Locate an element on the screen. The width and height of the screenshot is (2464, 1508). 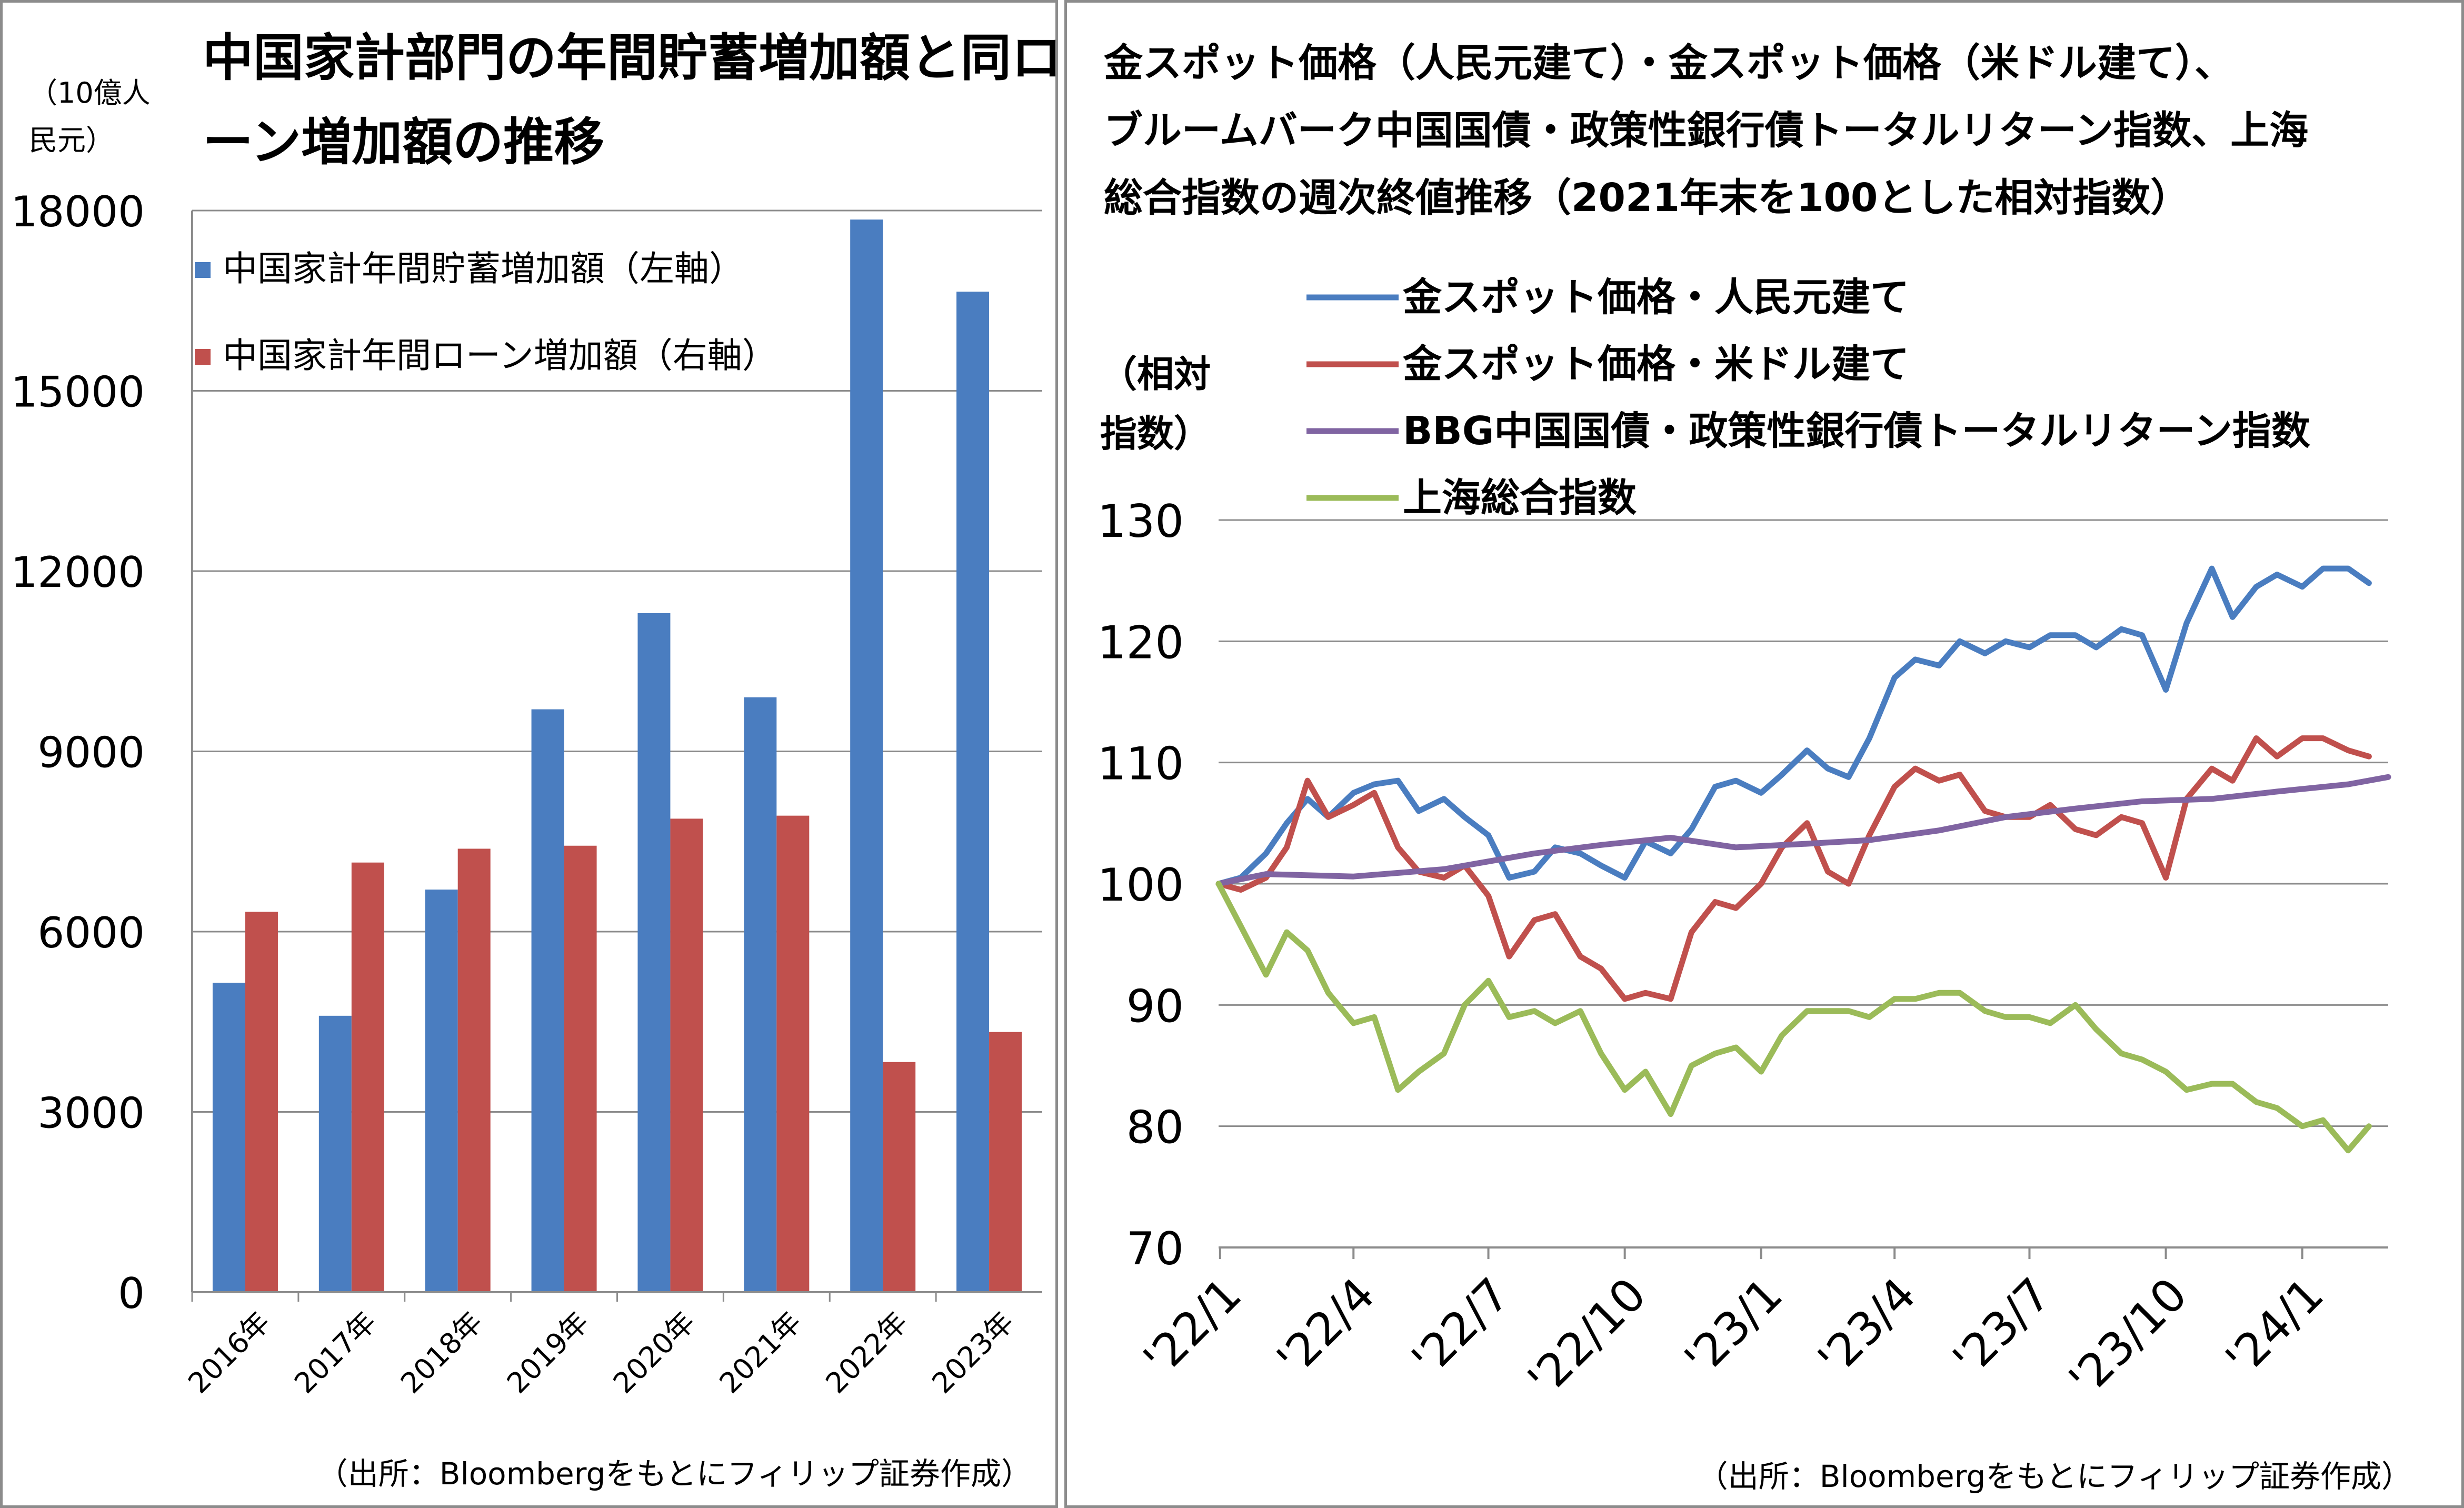
left-x-tick-label: 2022年 is located at coordinates (866, 1352).